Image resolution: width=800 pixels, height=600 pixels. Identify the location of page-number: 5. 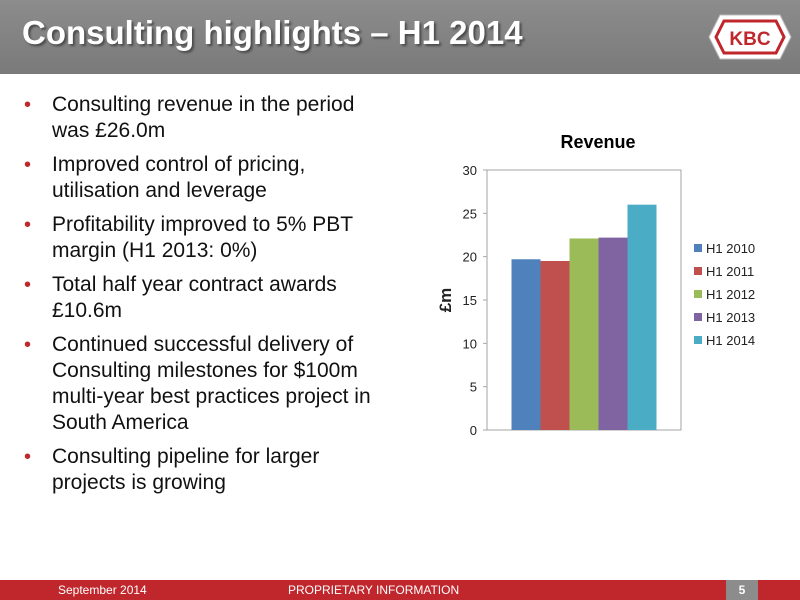
(742, 590).